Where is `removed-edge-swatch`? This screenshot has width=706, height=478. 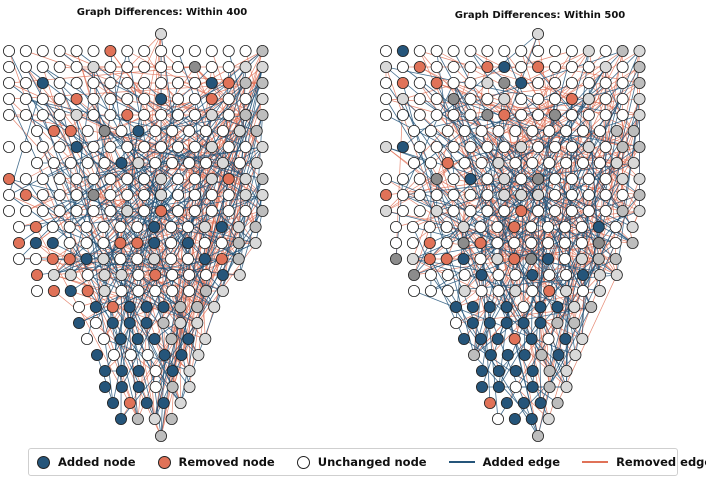 removed-edge-swatch is located at coordinates (595, 462).